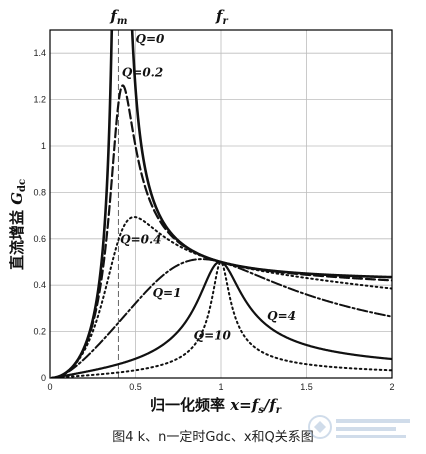  What do you see at coordinates (135, 387) in the screenshot?
I see `x-tick-label: 0.5` at bounding box center [135, 387].